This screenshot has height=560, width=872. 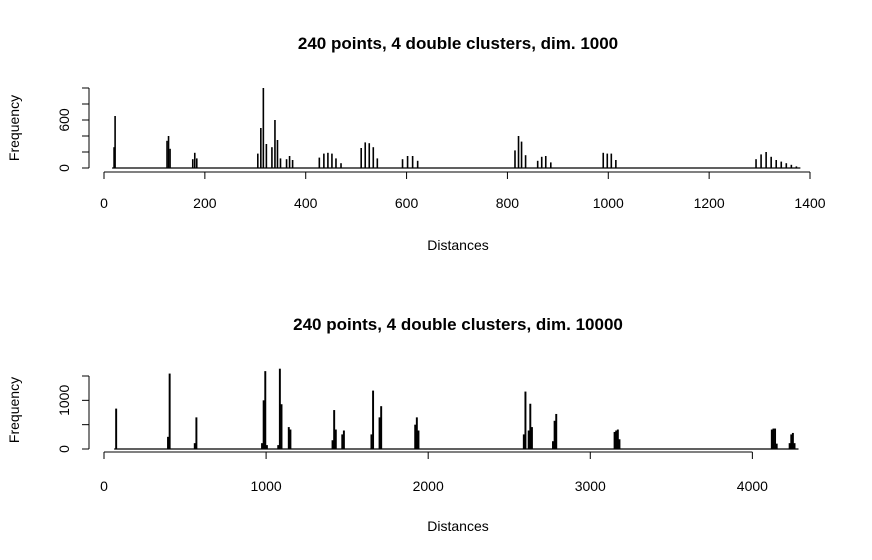 I want to click on x-tick-label: 800, so click(x=508, y=203).